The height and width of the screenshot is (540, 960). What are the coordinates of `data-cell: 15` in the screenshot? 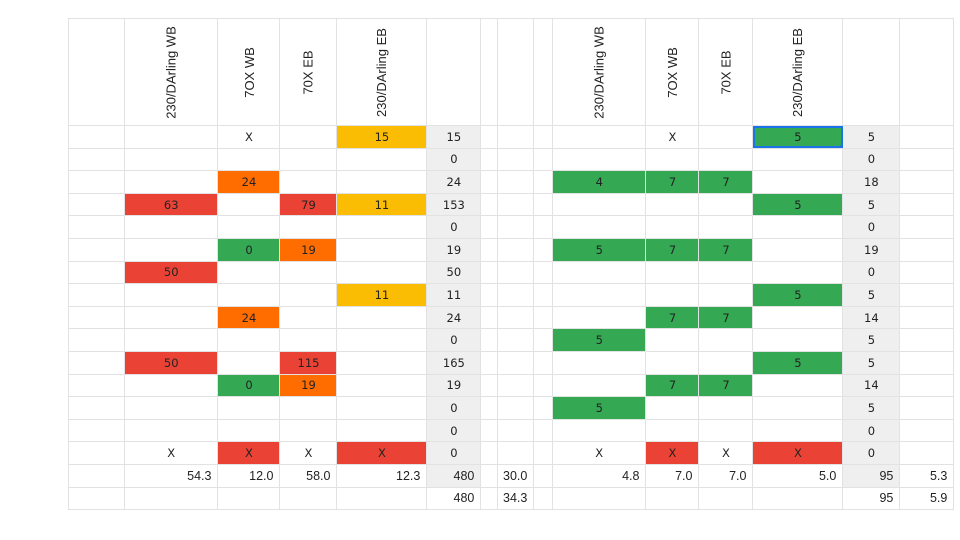 It's located at (382, 137).